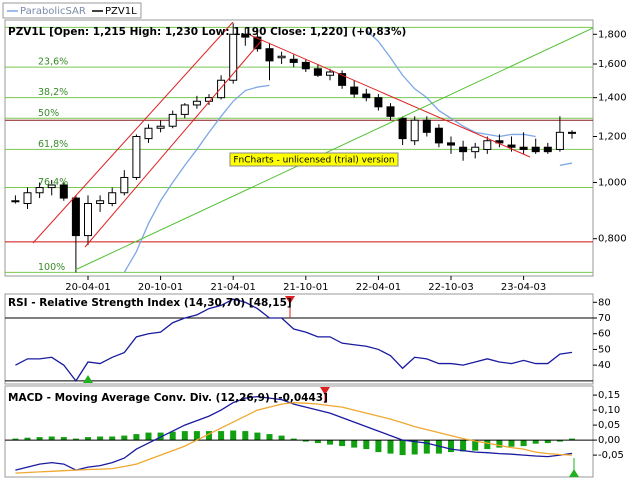 This screenshot has height=480, width=640. What do you see at coordinates (87, 287) in the screenshot?
I see `x-tick-label: 20-04-01` at bounding box center [87, 287].